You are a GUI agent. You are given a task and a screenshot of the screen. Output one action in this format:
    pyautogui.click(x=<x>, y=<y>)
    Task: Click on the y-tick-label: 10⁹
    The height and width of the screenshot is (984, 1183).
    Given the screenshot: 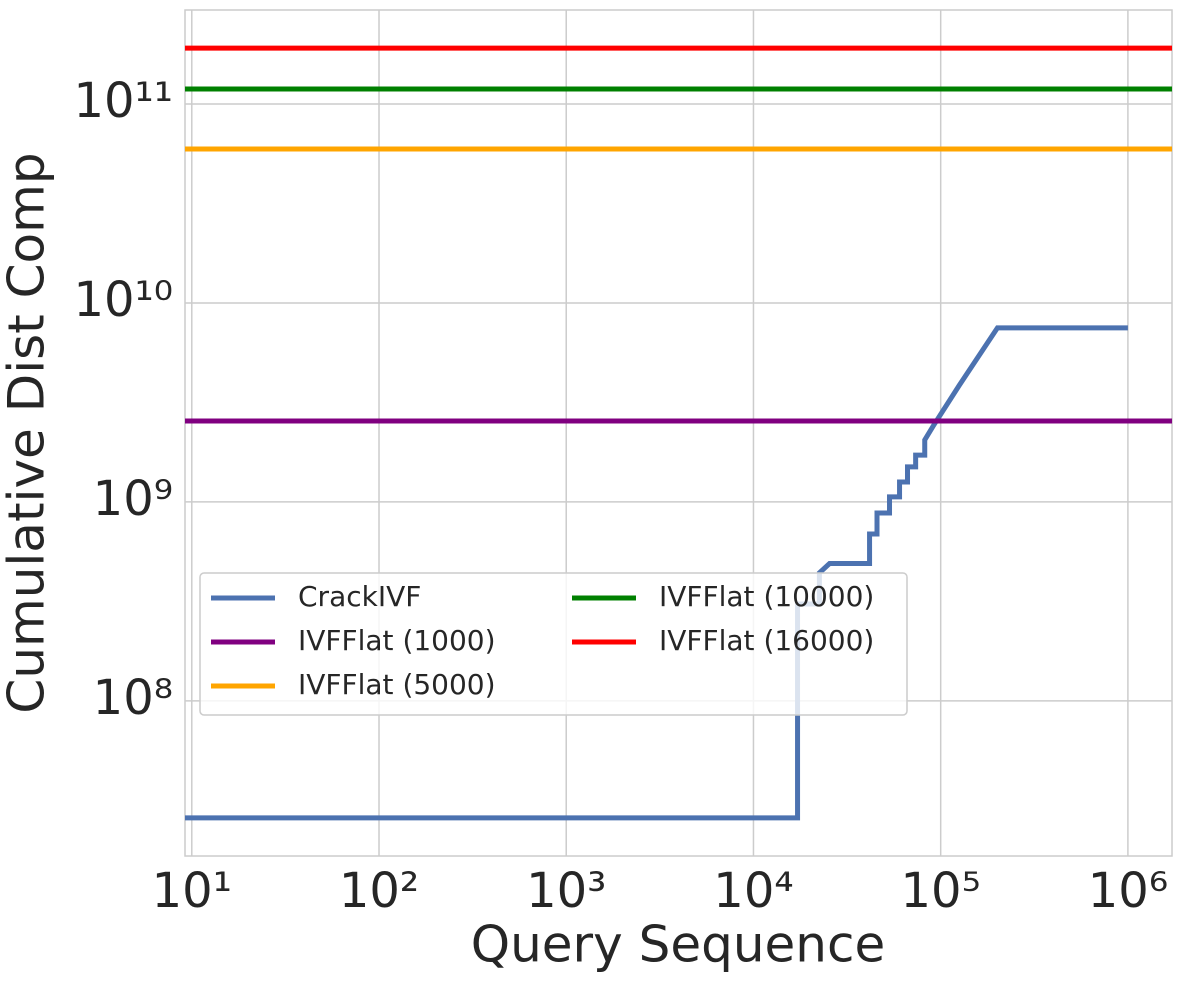 What is the action you would take?
    pyautogui.click(x=133, y=499)
    